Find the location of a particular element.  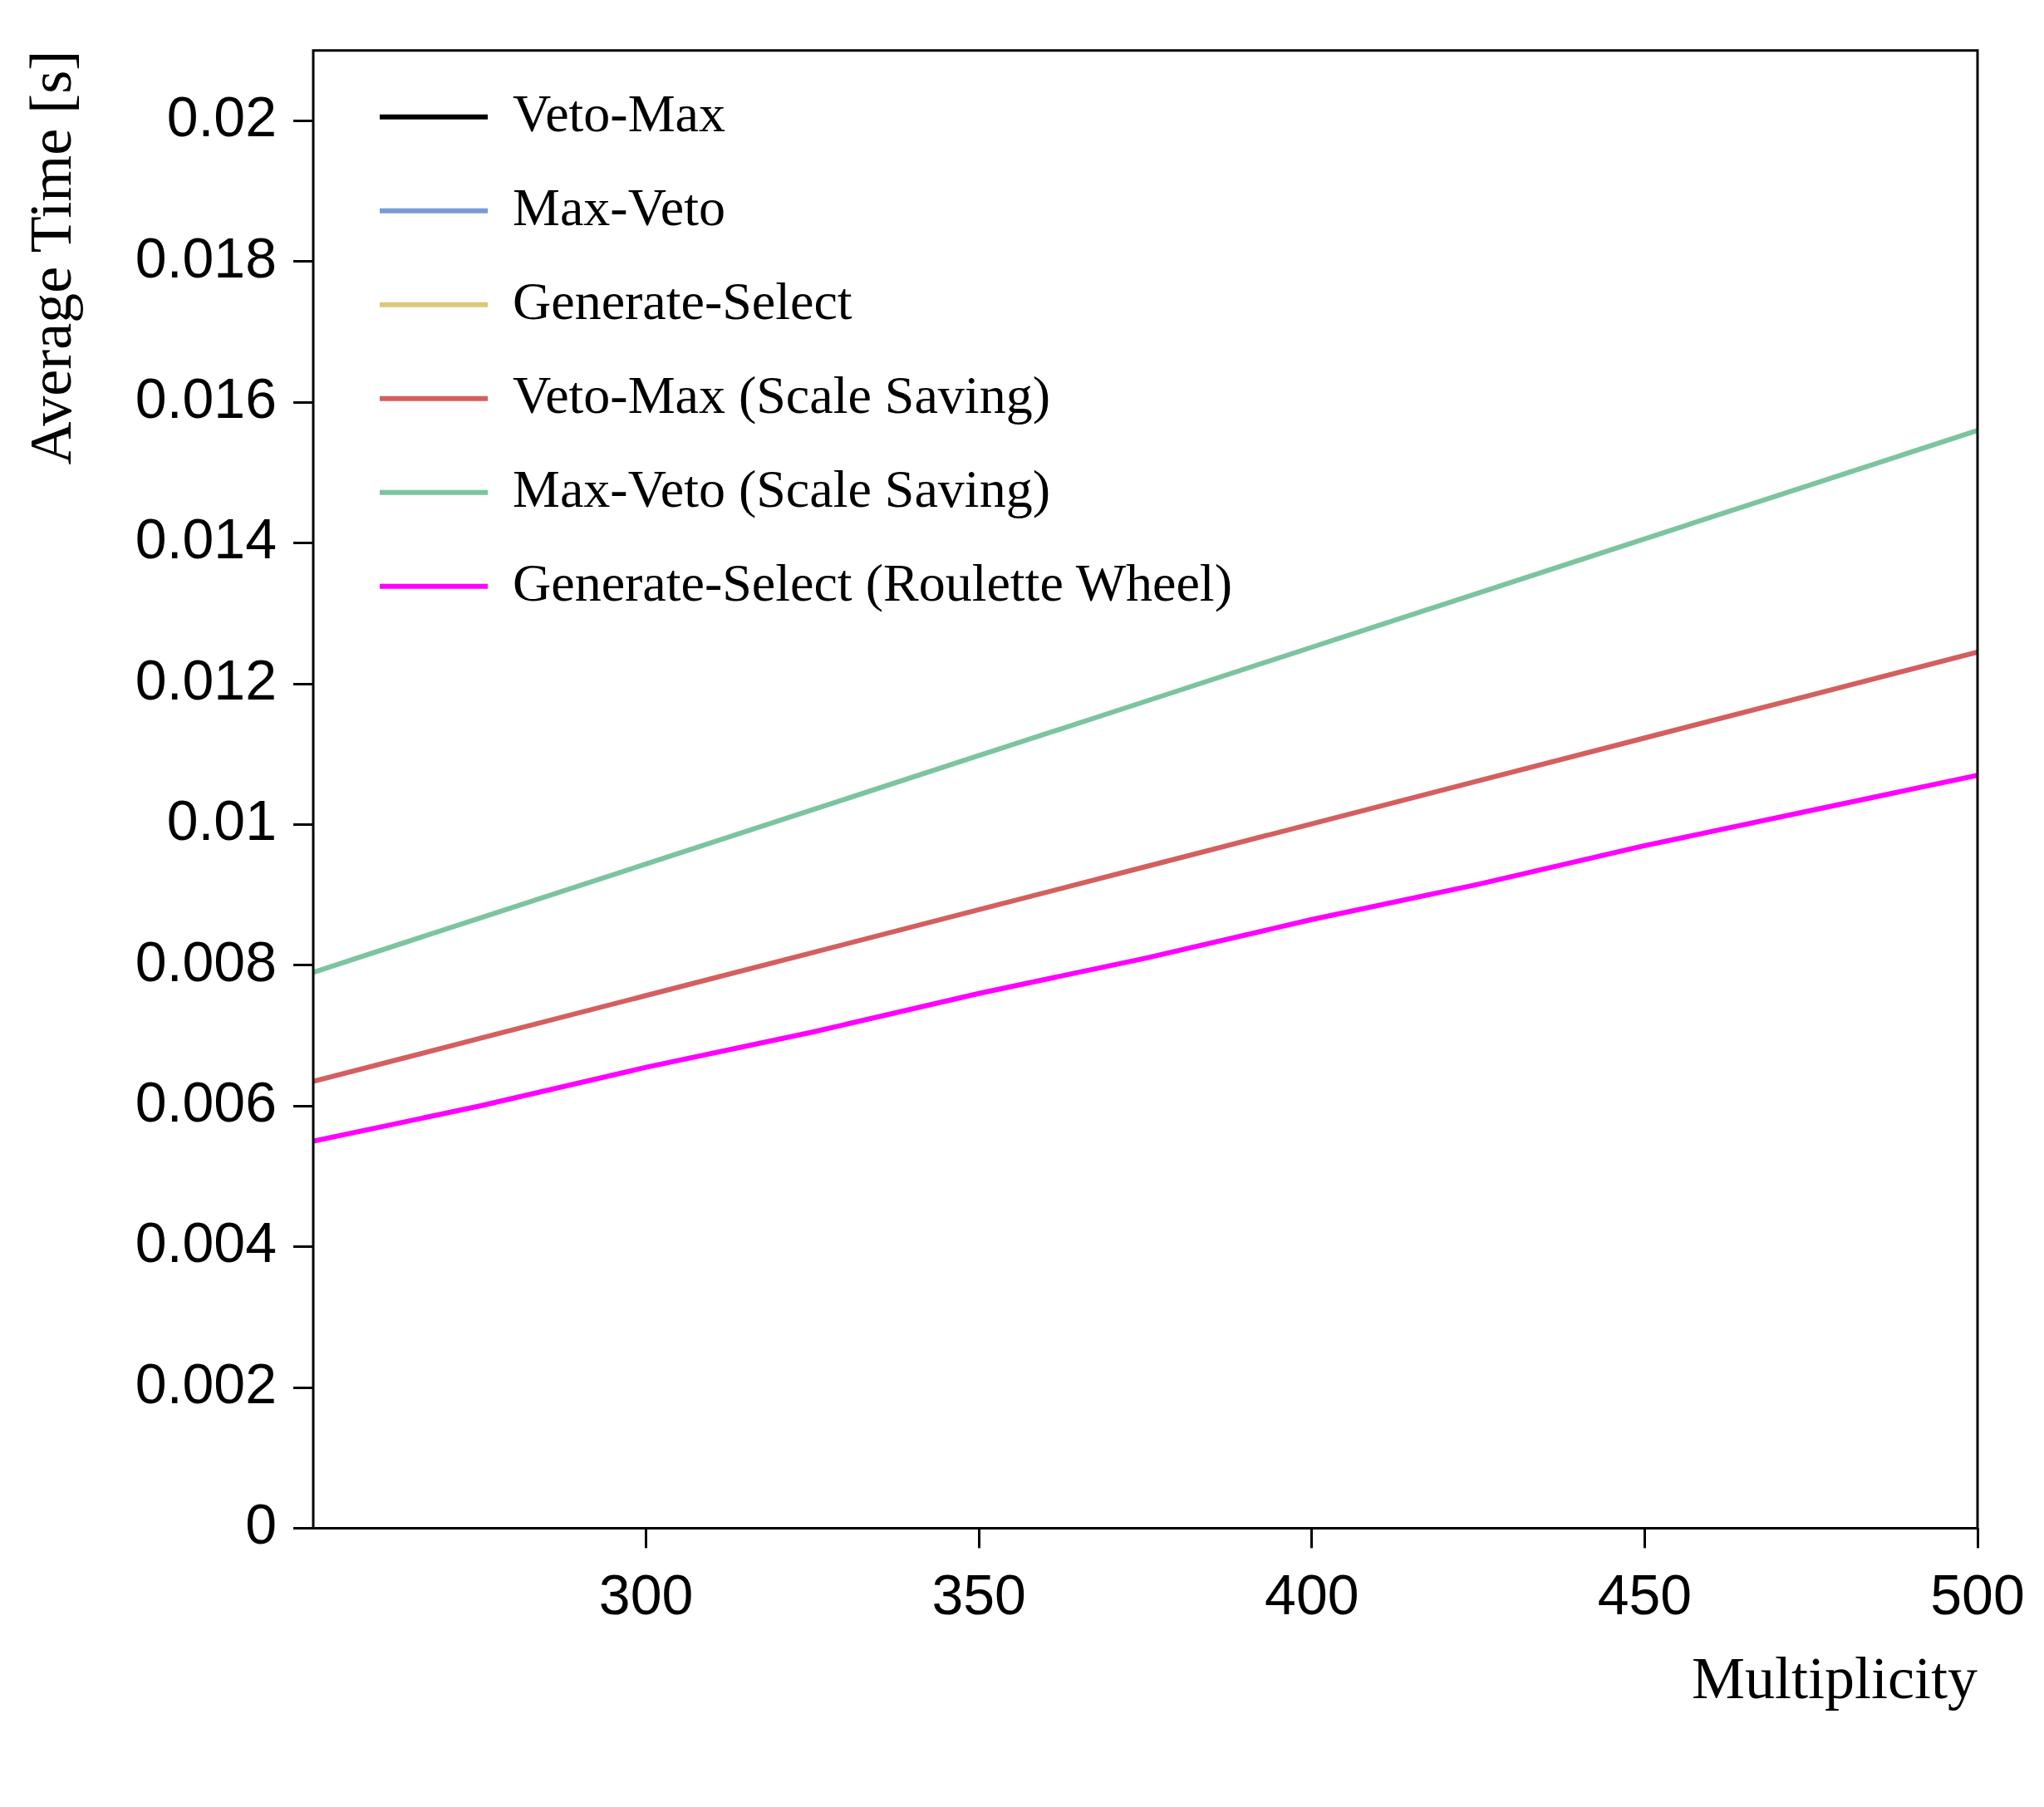

y-tick-label: 0.016 is located at coordinates (206, 398).